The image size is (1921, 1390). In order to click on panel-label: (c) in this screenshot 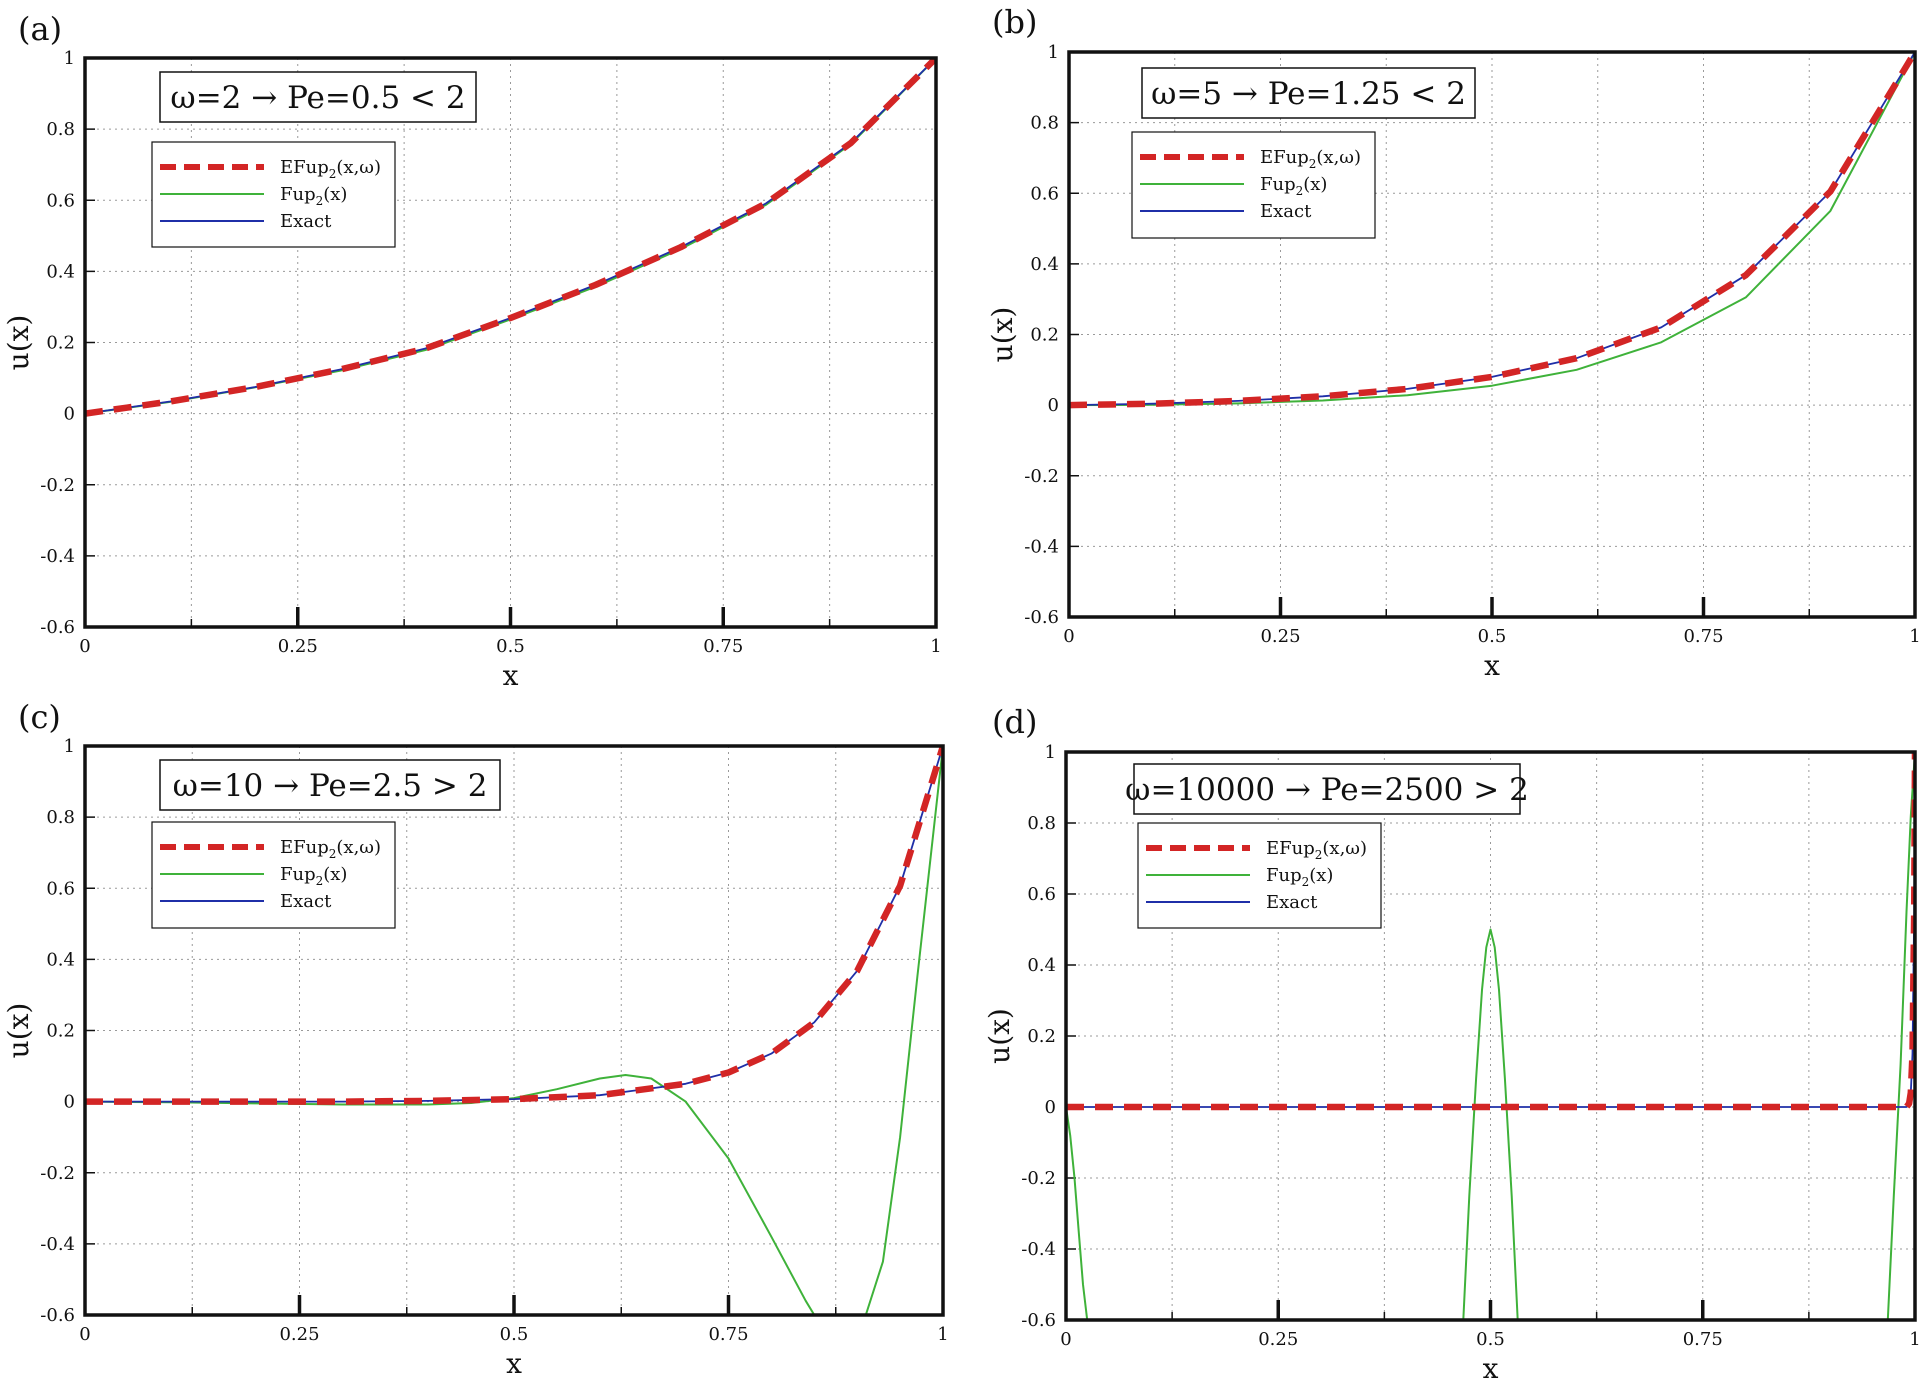, I will do `click(39, 717)`.